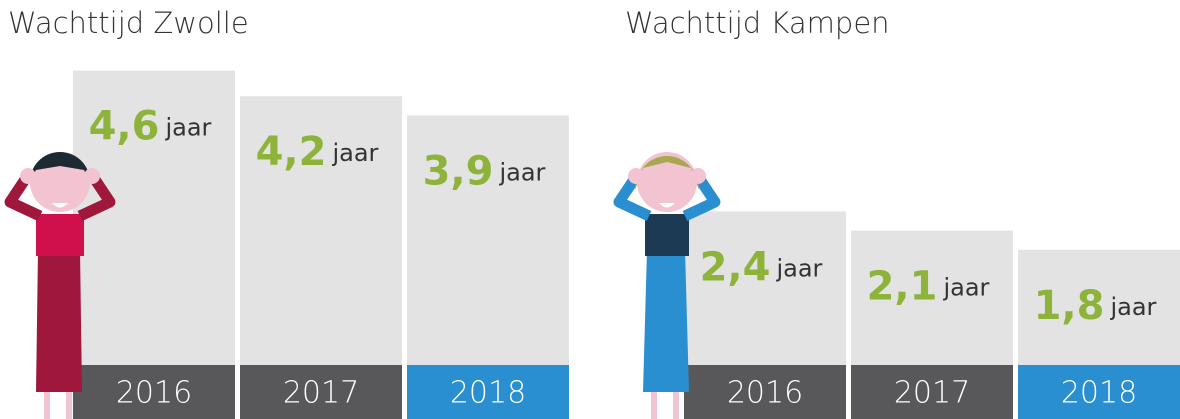 Image resolution: width=1180 pixels, height=419 pixels. I want to click on chart-title: Wachttijd Kampen, so click(757, 23).